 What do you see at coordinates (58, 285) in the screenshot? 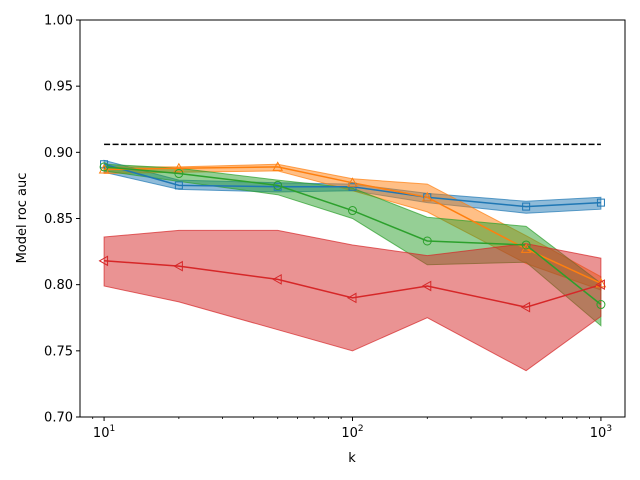
I see `y-tick-label: 0.80` at bounding box center [58, 285].